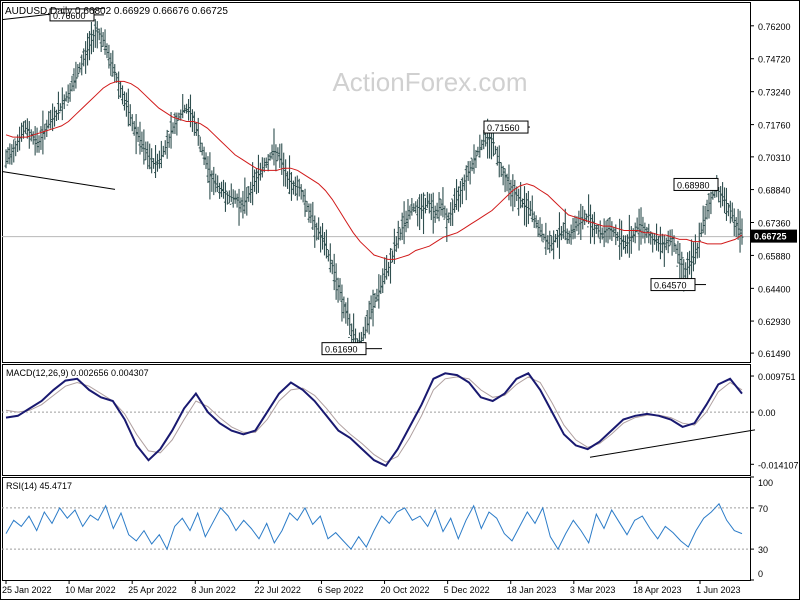 The width and height of the screenshot is (800, 605). What do you see at coordinates (77, 373) in the screenshot?
I see `macd-label: MACD(12,26,9) 0.002656 0.004307` at bounding box center [77, 373].